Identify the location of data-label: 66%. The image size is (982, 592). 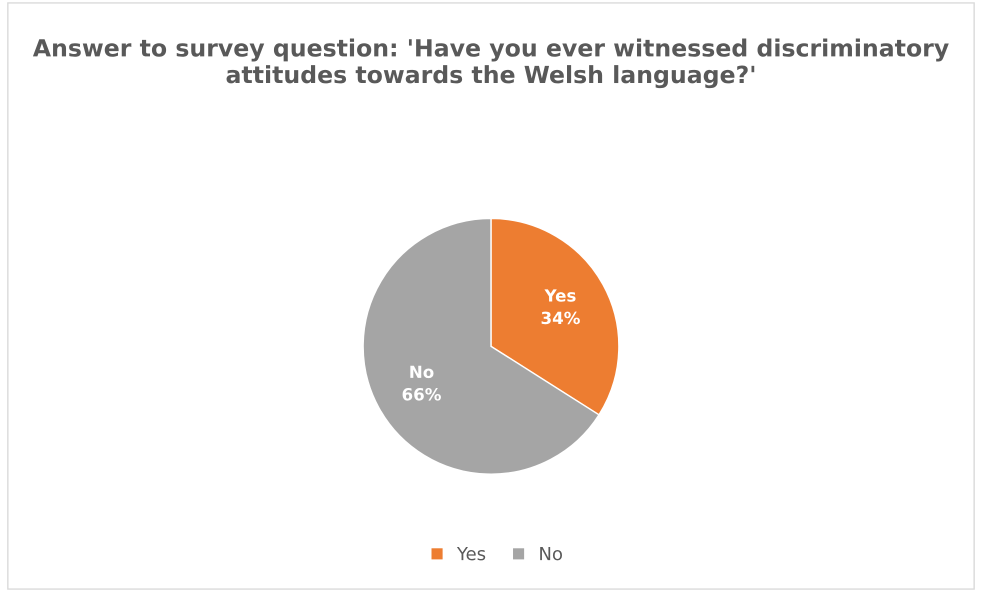
(421, 394).